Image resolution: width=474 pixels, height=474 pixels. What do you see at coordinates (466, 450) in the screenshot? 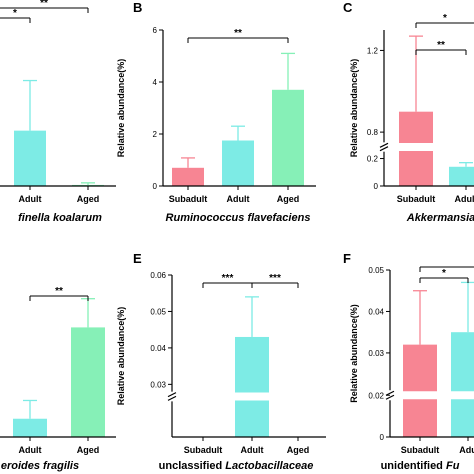
I see `category-label-5-1: Adu` at bounding box center [466, 450].